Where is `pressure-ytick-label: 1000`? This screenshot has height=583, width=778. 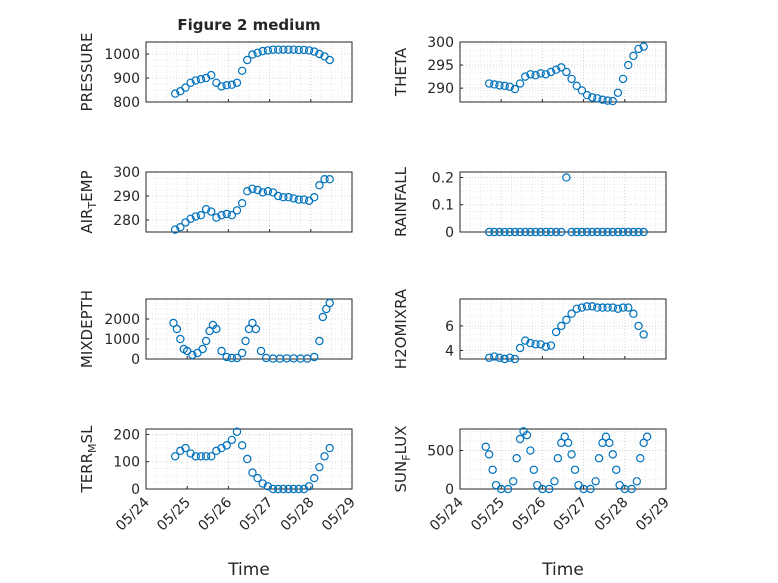
pressure-ytick-label: 1000 is located at coordinates (122, 55).